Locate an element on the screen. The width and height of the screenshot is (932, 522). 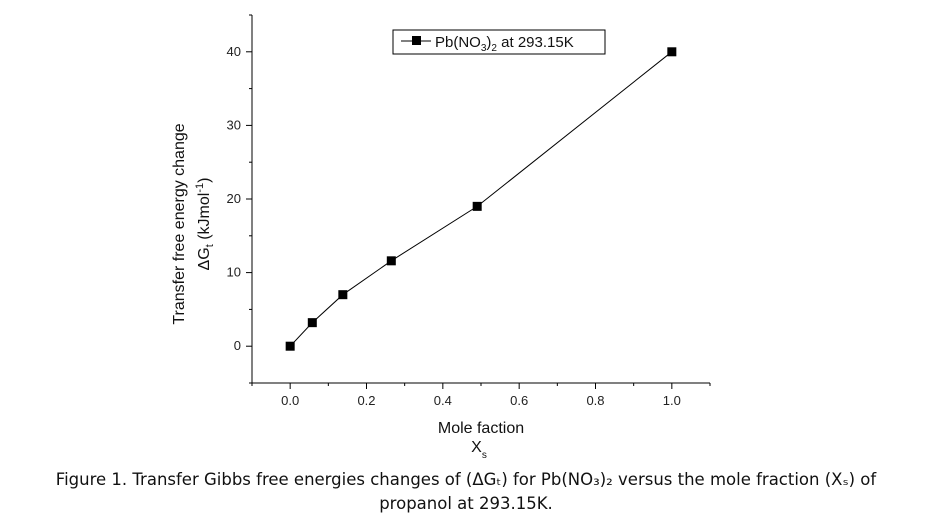
x-tick-label: 1.0 is located at coordinates (672, 400).